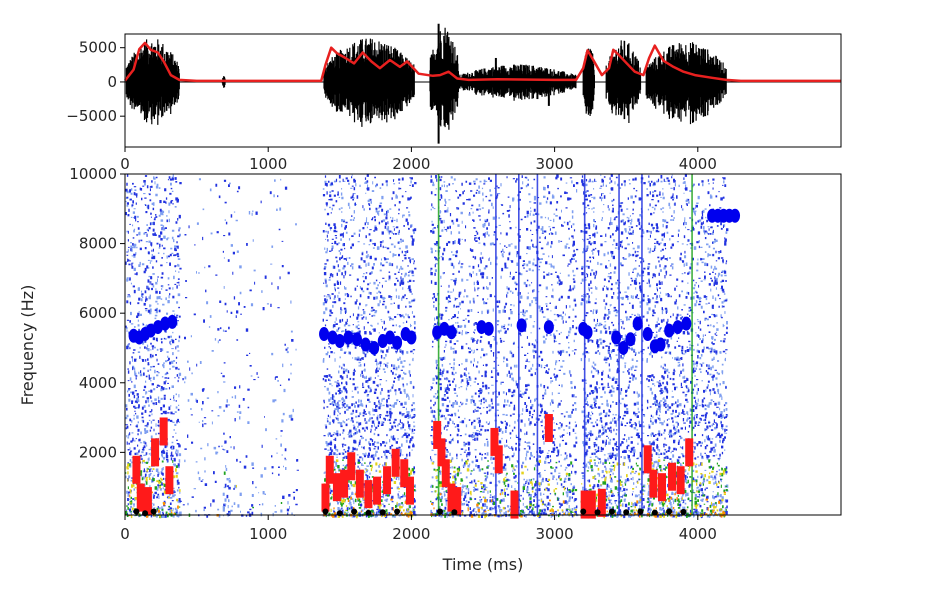  What do you see at coordinates (555, 534) in the screenshot?
I see `spectrogram-x-tick-label: 3000` at bounding box center [555, 534].